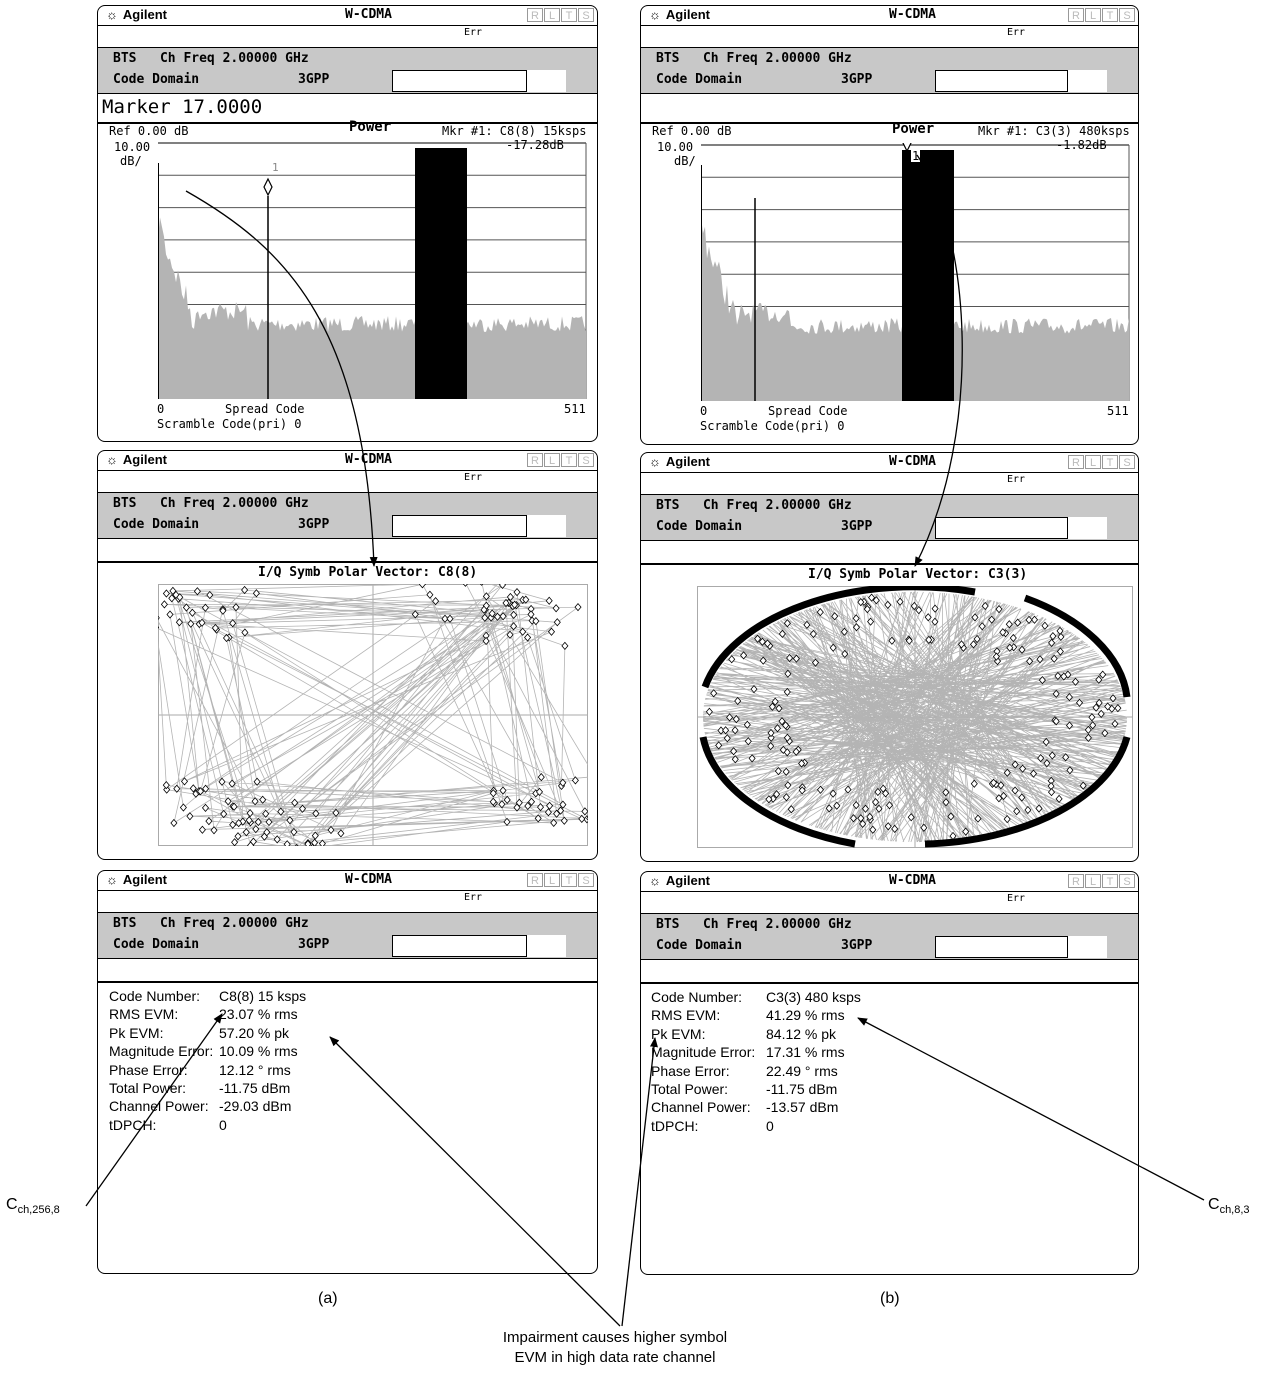 The height and width of the screenshot is (1379, 1270). What do you see at coordinates (918, 574) in the screenshot?
I see `iq-title: I/Q Symb Polar Vector: C3(3)` at bounding box center [918, 574].